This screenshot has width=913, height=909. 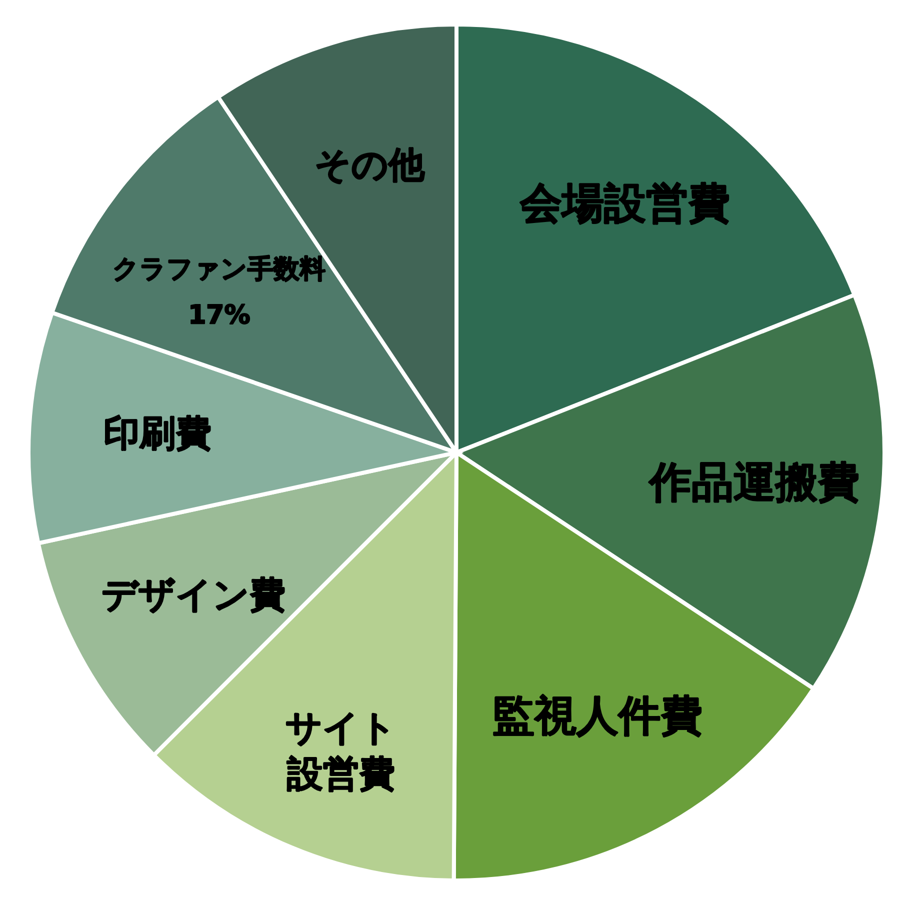 What do you see at coordinates (370, 165) in the screenshot?
I see `slice-label: その他` at bounding box center [370, 165].